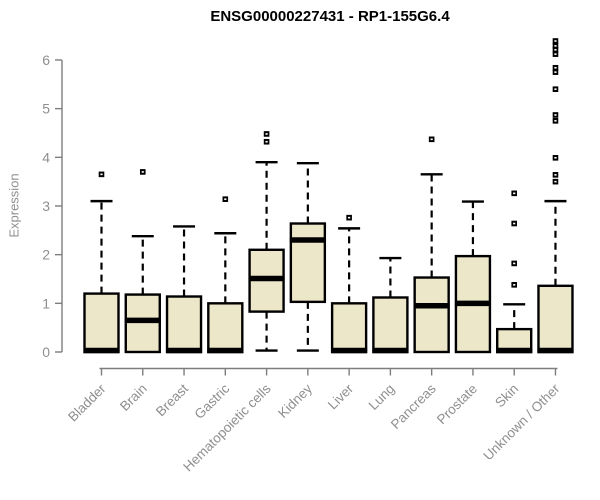 Image resolution: width=600 pixels, height=500 pixels. What do you see at coordinates (212, 401) in the screenshot?
I see `x-tick-label: Gastric` at bounding box center [212, 401].